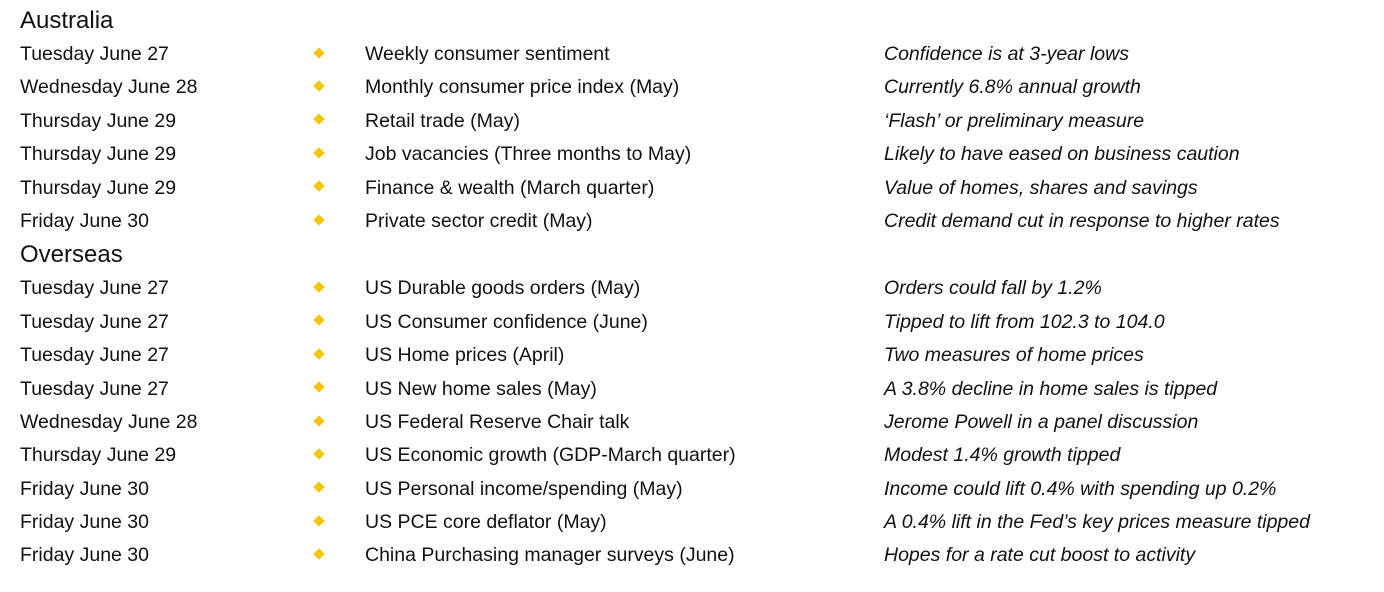 The width and height of the screenshot is (1384, 592). What do you see at coordinates (550, 555) in the screenshot?
I see `row-event: China Purchasing manager surveys (June)` at bounding box center [550, 555].